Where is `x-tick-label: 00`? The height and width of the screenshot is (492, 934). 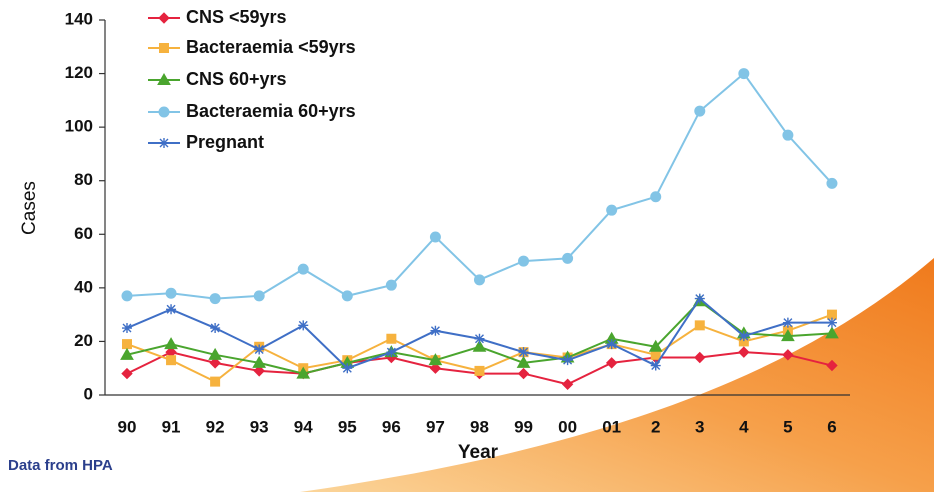 x-tick-label: 00 is located at coordinates (567, 426).